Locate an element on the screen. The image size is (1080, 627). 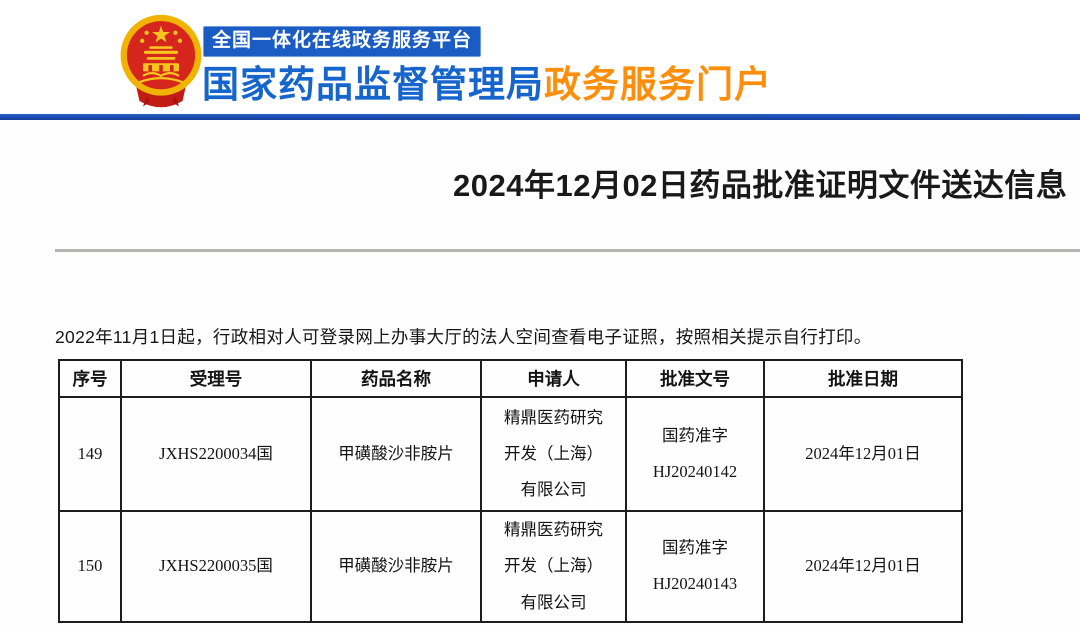
col-header-applicant: 申请人 is located at coordinates (553, 378).